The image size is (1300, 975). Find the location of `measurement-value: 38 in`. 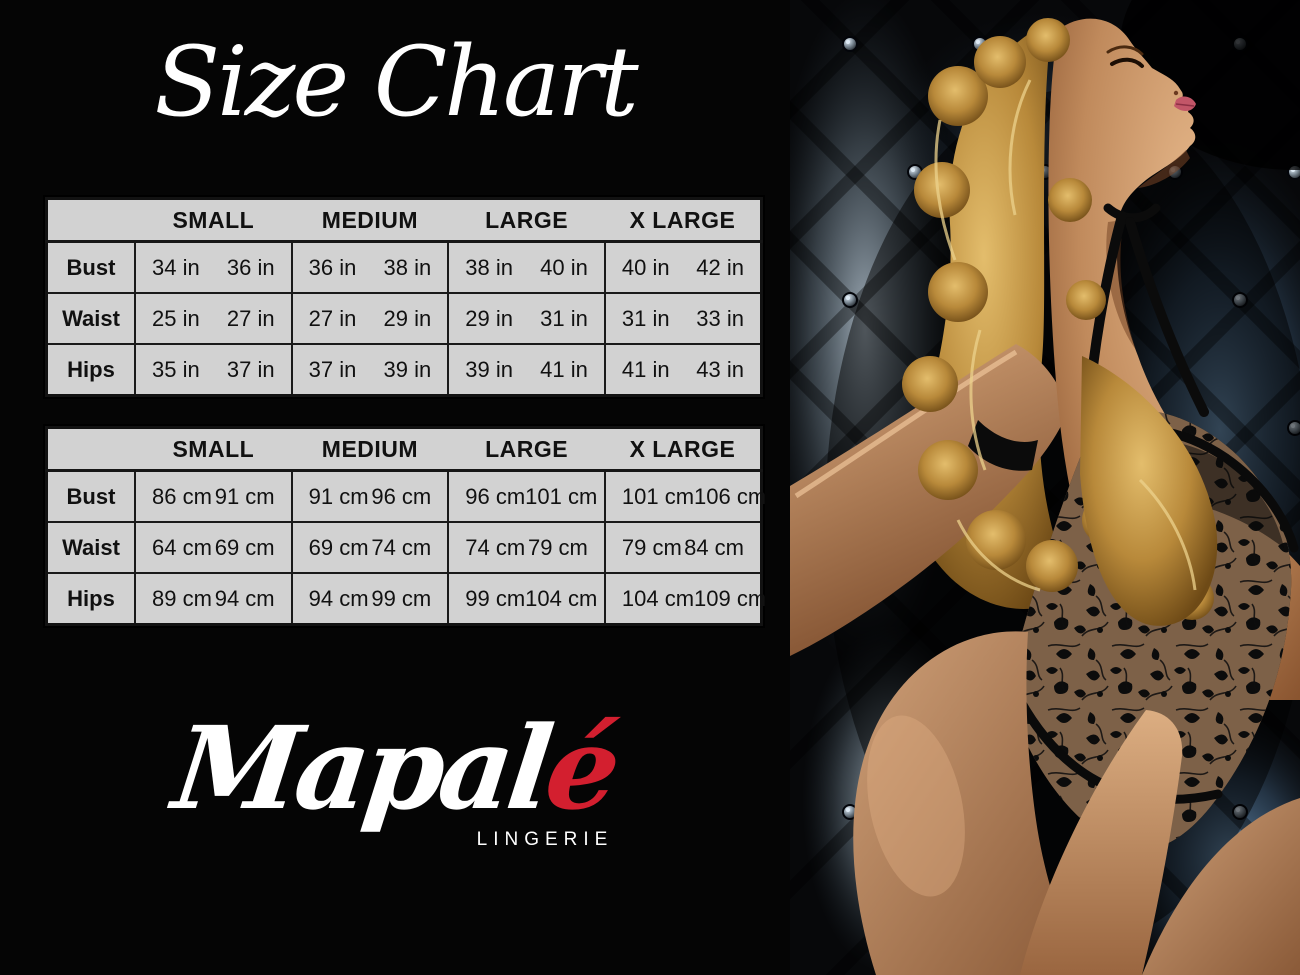

measurement-value: 38 in is located at coordinates (407, 267).